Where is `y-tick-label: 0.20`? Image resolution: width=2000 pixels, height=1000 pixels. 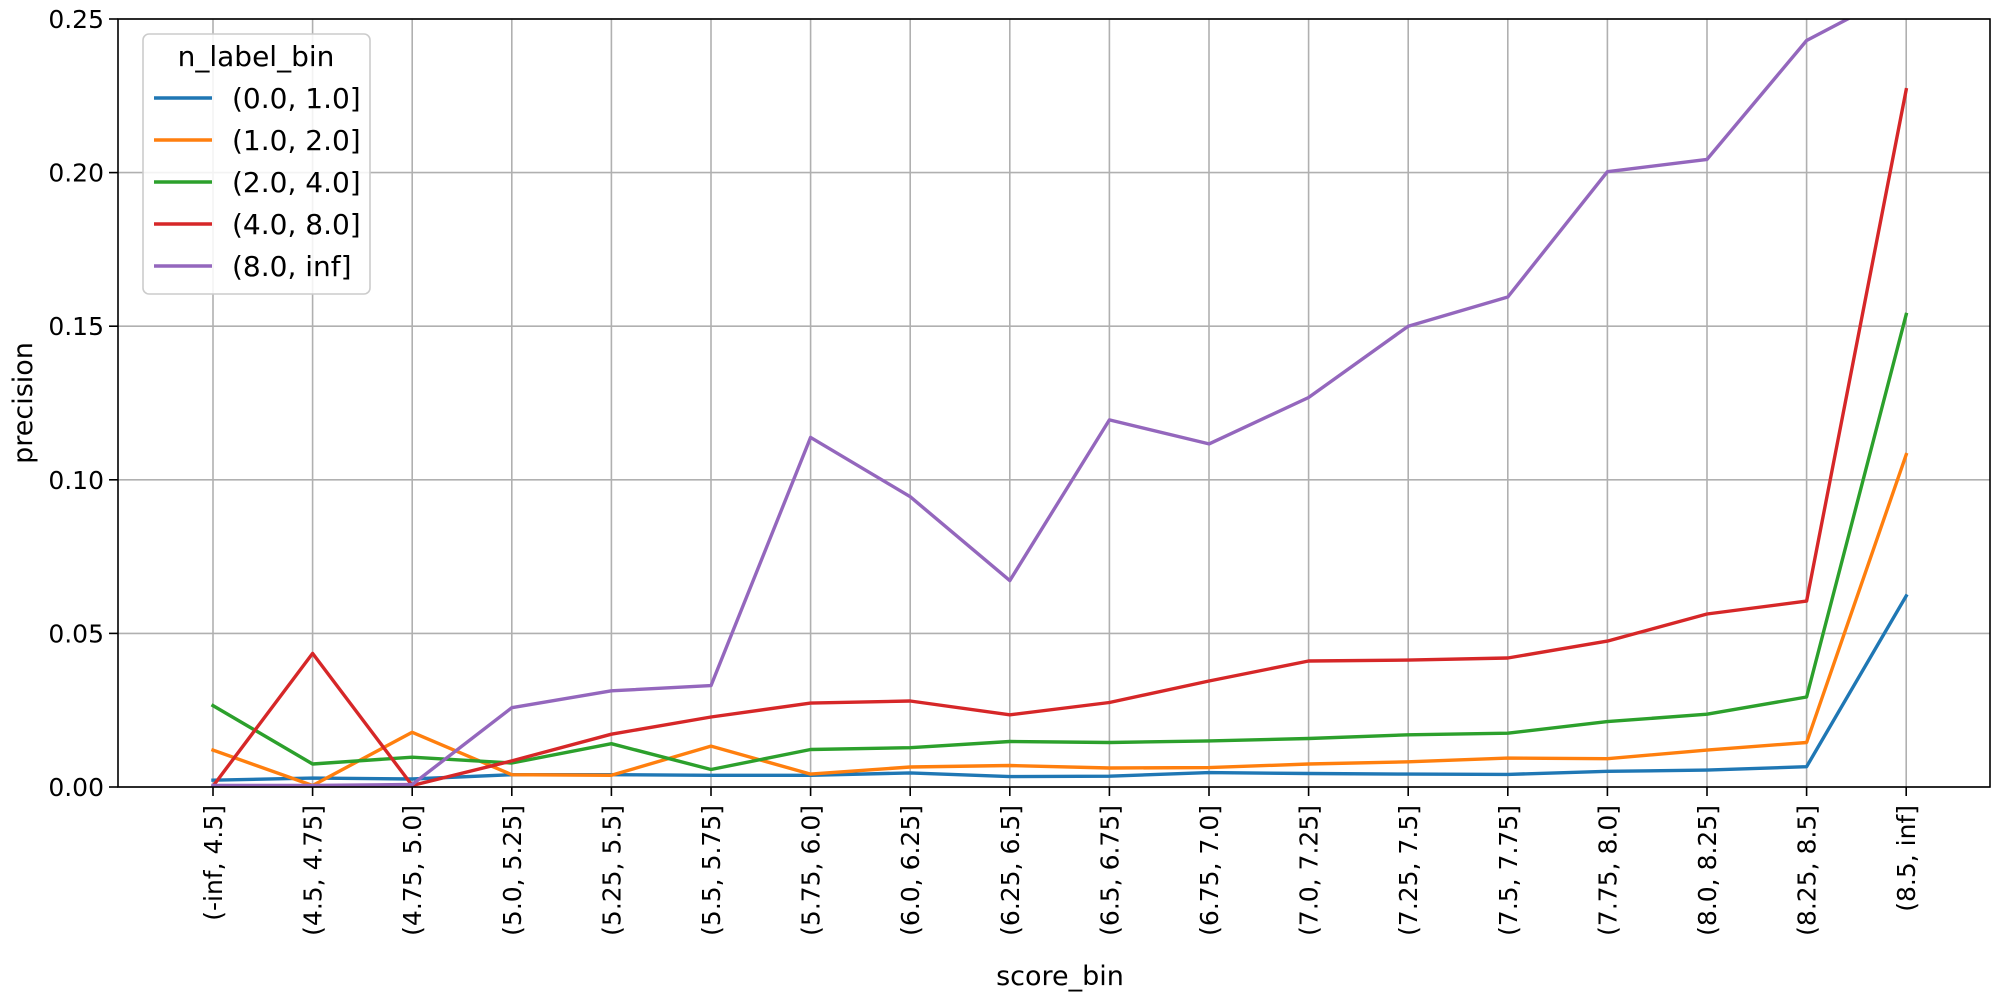 y-tick-label: 0.20 is located at coordinates (76, 173).